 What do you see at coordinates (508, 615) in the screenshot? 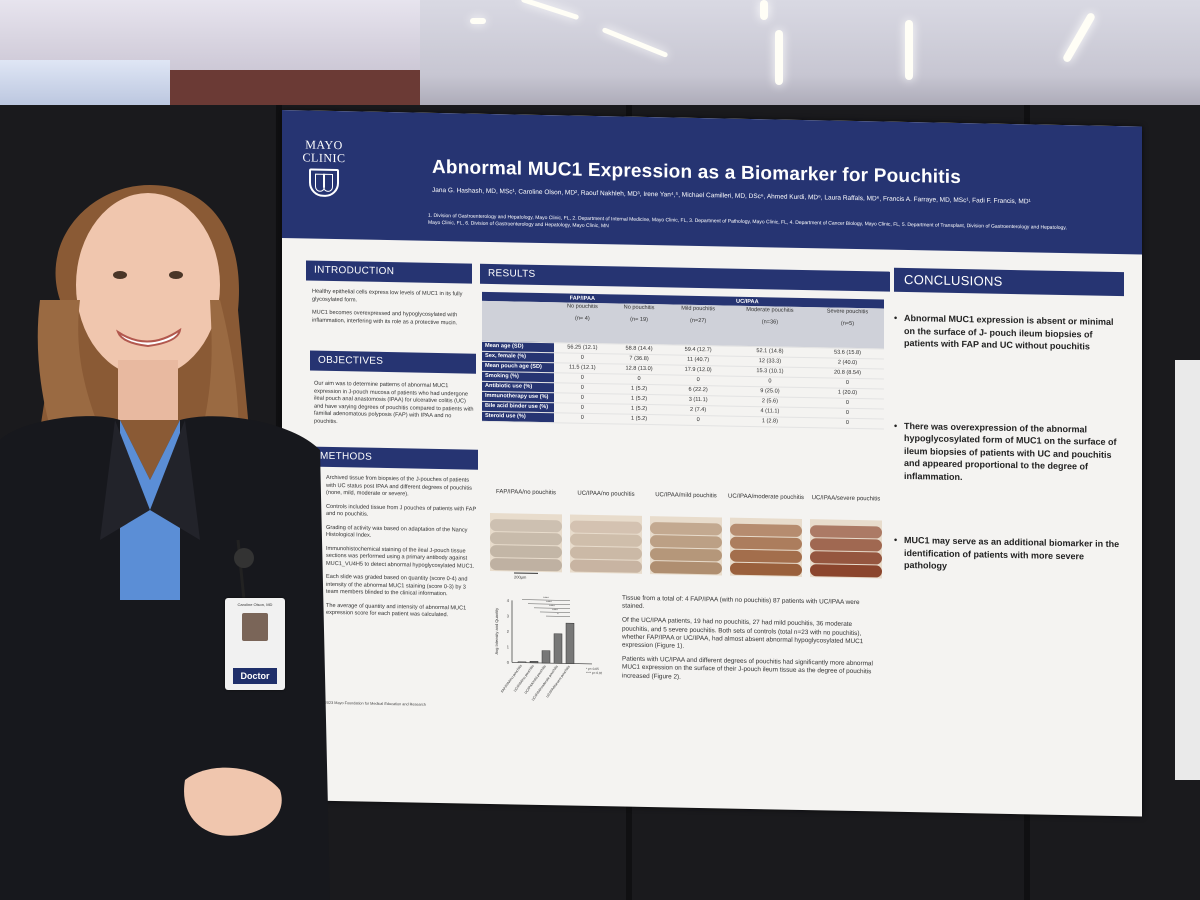
I see `y-tick-label: 3` at bounding box center [508, 615].